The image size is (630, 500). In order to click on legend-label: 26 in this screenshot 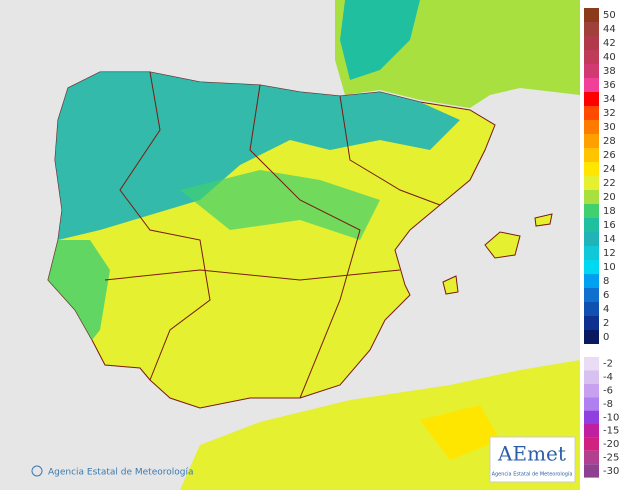, I will do `click(609, 155)`.